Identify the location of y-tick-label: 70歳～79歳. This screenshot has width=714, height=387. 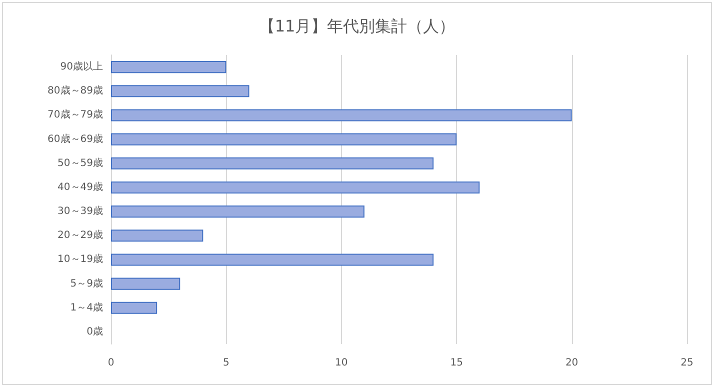
(75, 114).